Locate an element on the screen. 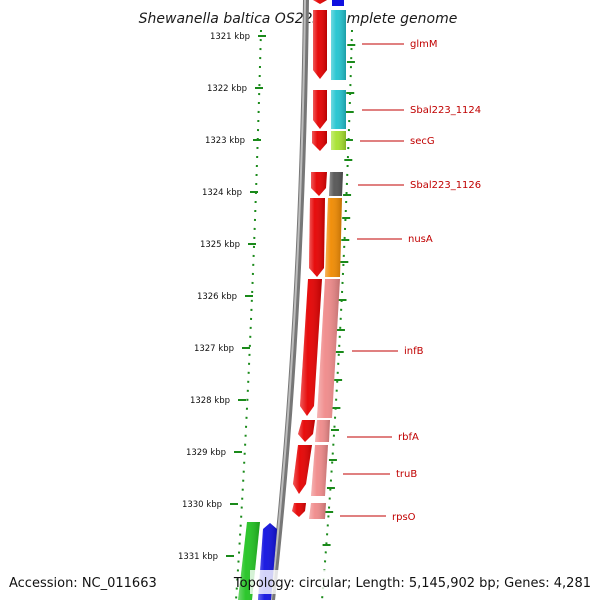  tick-label: 1324 kbp is located at coordinates (222, 193).